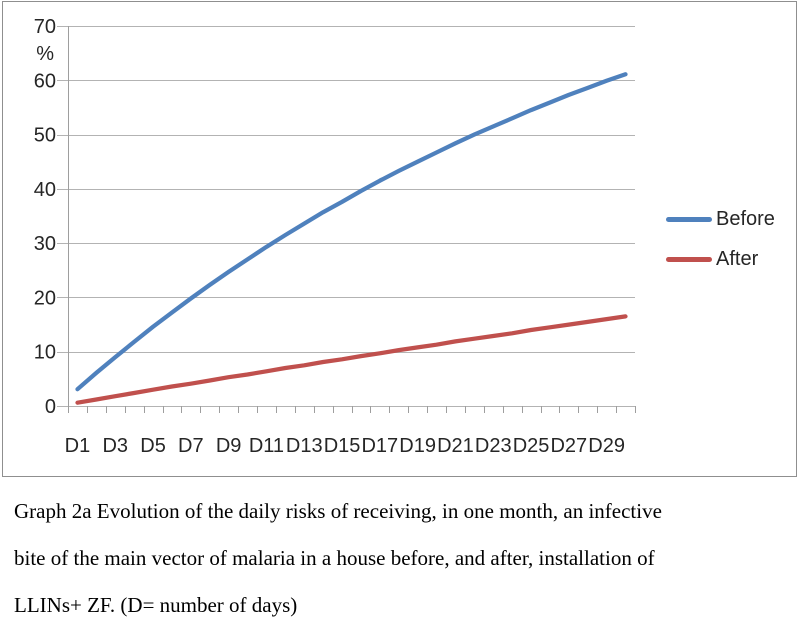 This screenshot has height=628, width=800. Describe the element at coordinates (45, 136) in the screenshot. I see `y-axis-tick-label: 50` at that location.